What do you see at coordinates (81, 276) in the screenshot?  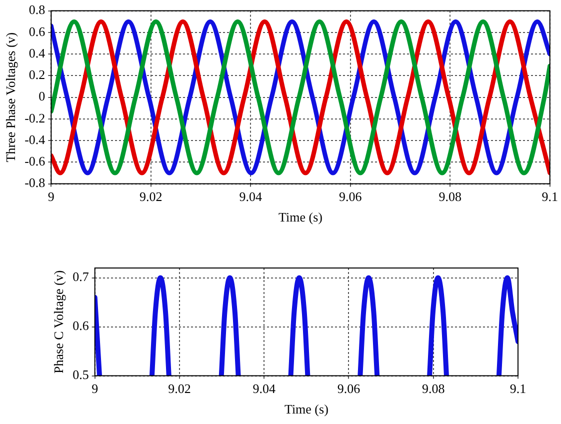 I see `y-tick-label: 0.7` at bounding box center [81, 276].